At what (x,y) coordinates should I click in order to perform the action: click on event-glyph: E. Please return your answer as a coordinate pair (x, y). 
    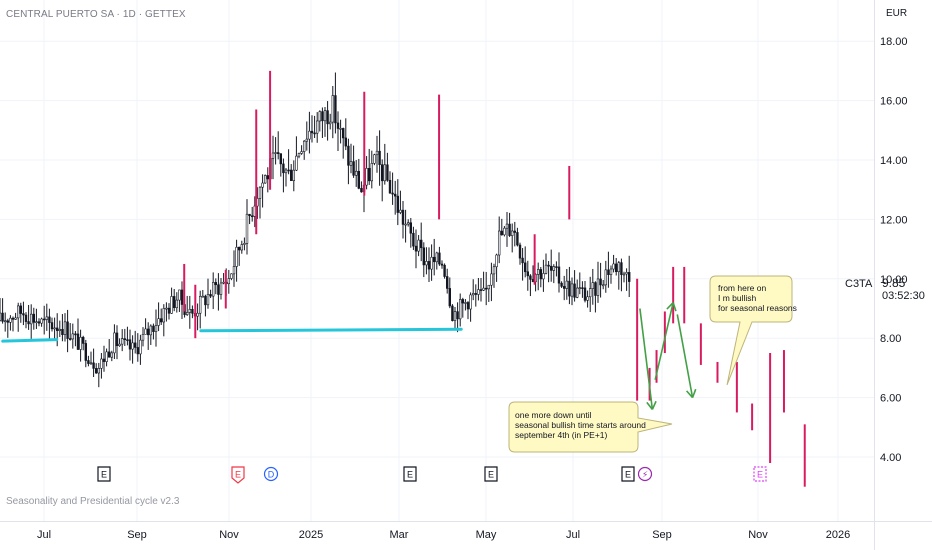
    Looking at the image, I should click on (760, 475).